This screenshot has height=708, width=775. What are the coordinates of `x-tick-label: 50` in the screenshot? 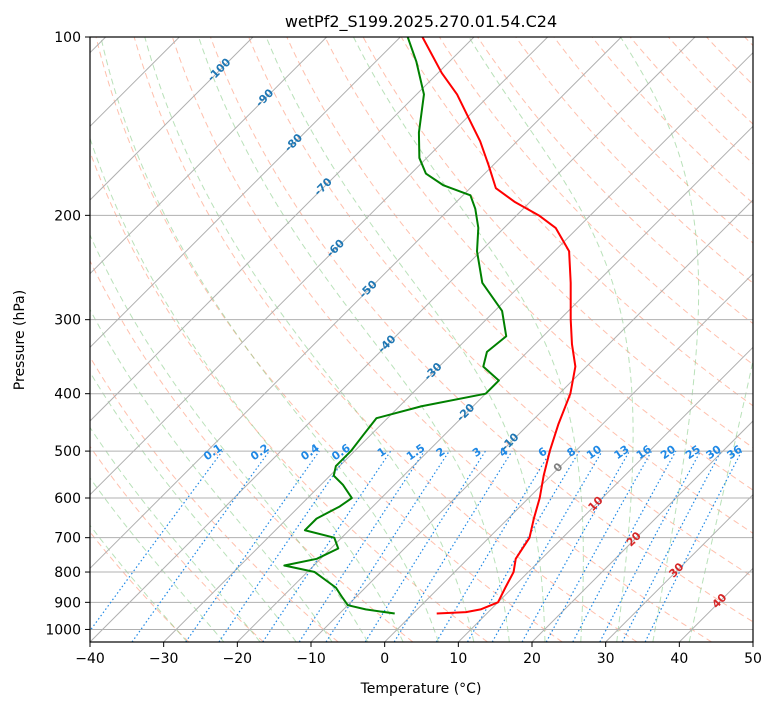 It's located at (753, 659).